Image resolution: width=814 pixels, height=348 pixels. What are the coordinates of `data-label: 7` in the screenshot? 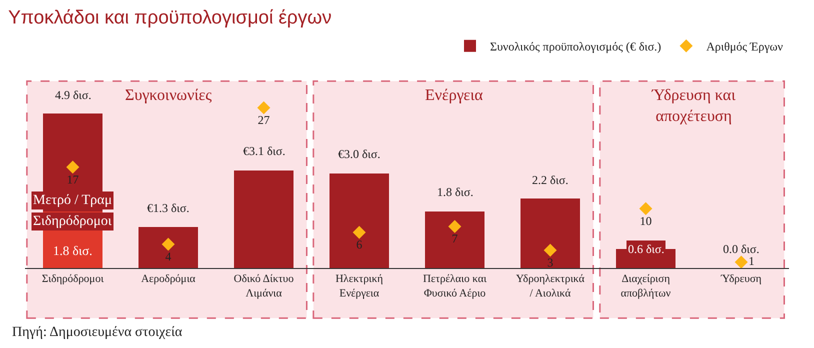 It's located at (455, 239).